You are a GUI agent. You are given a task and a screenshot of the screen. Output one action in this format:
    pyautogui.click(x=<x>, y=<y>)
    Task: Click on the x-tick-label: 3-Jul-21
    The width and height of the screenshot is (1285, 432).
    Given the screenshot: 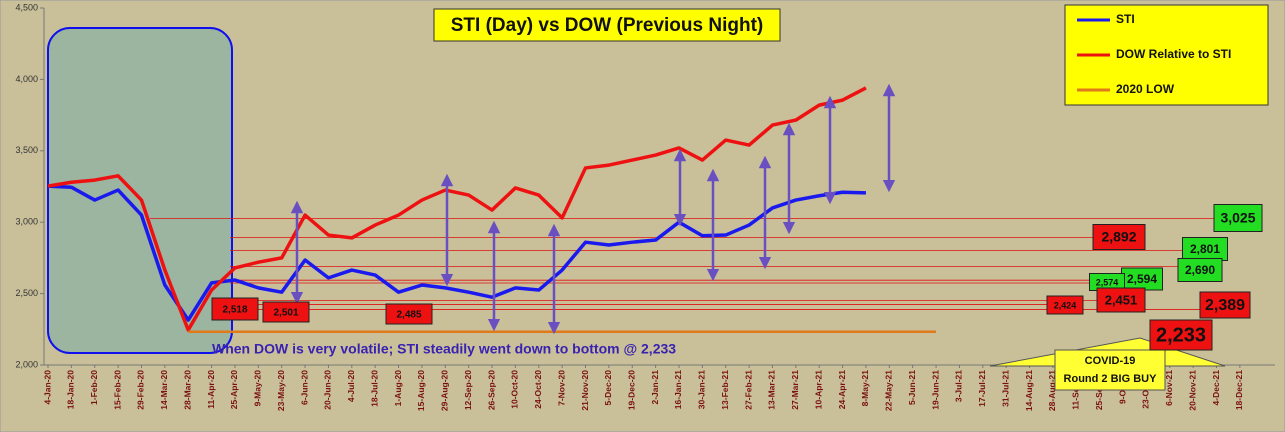 What is the action you would take?
    pyautogui.click(x=959, y=386)
    